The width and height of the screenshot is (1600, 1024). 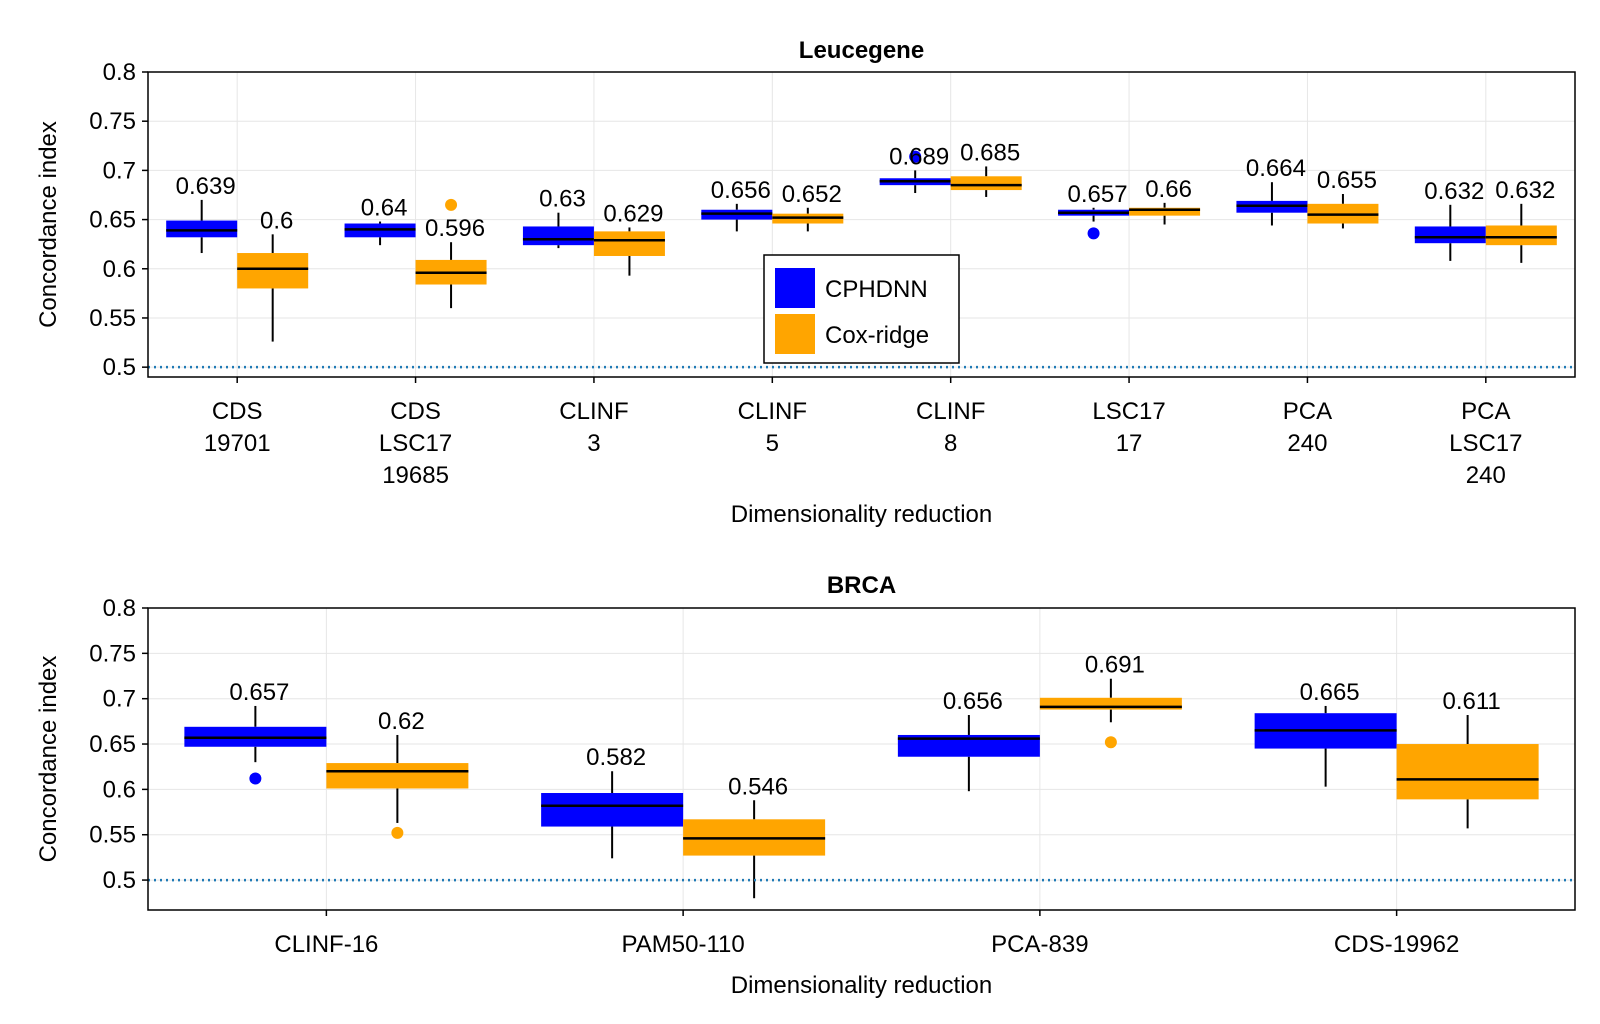 I want to click on x-tick-label: CLINF 5, so click(x=772, y=427).